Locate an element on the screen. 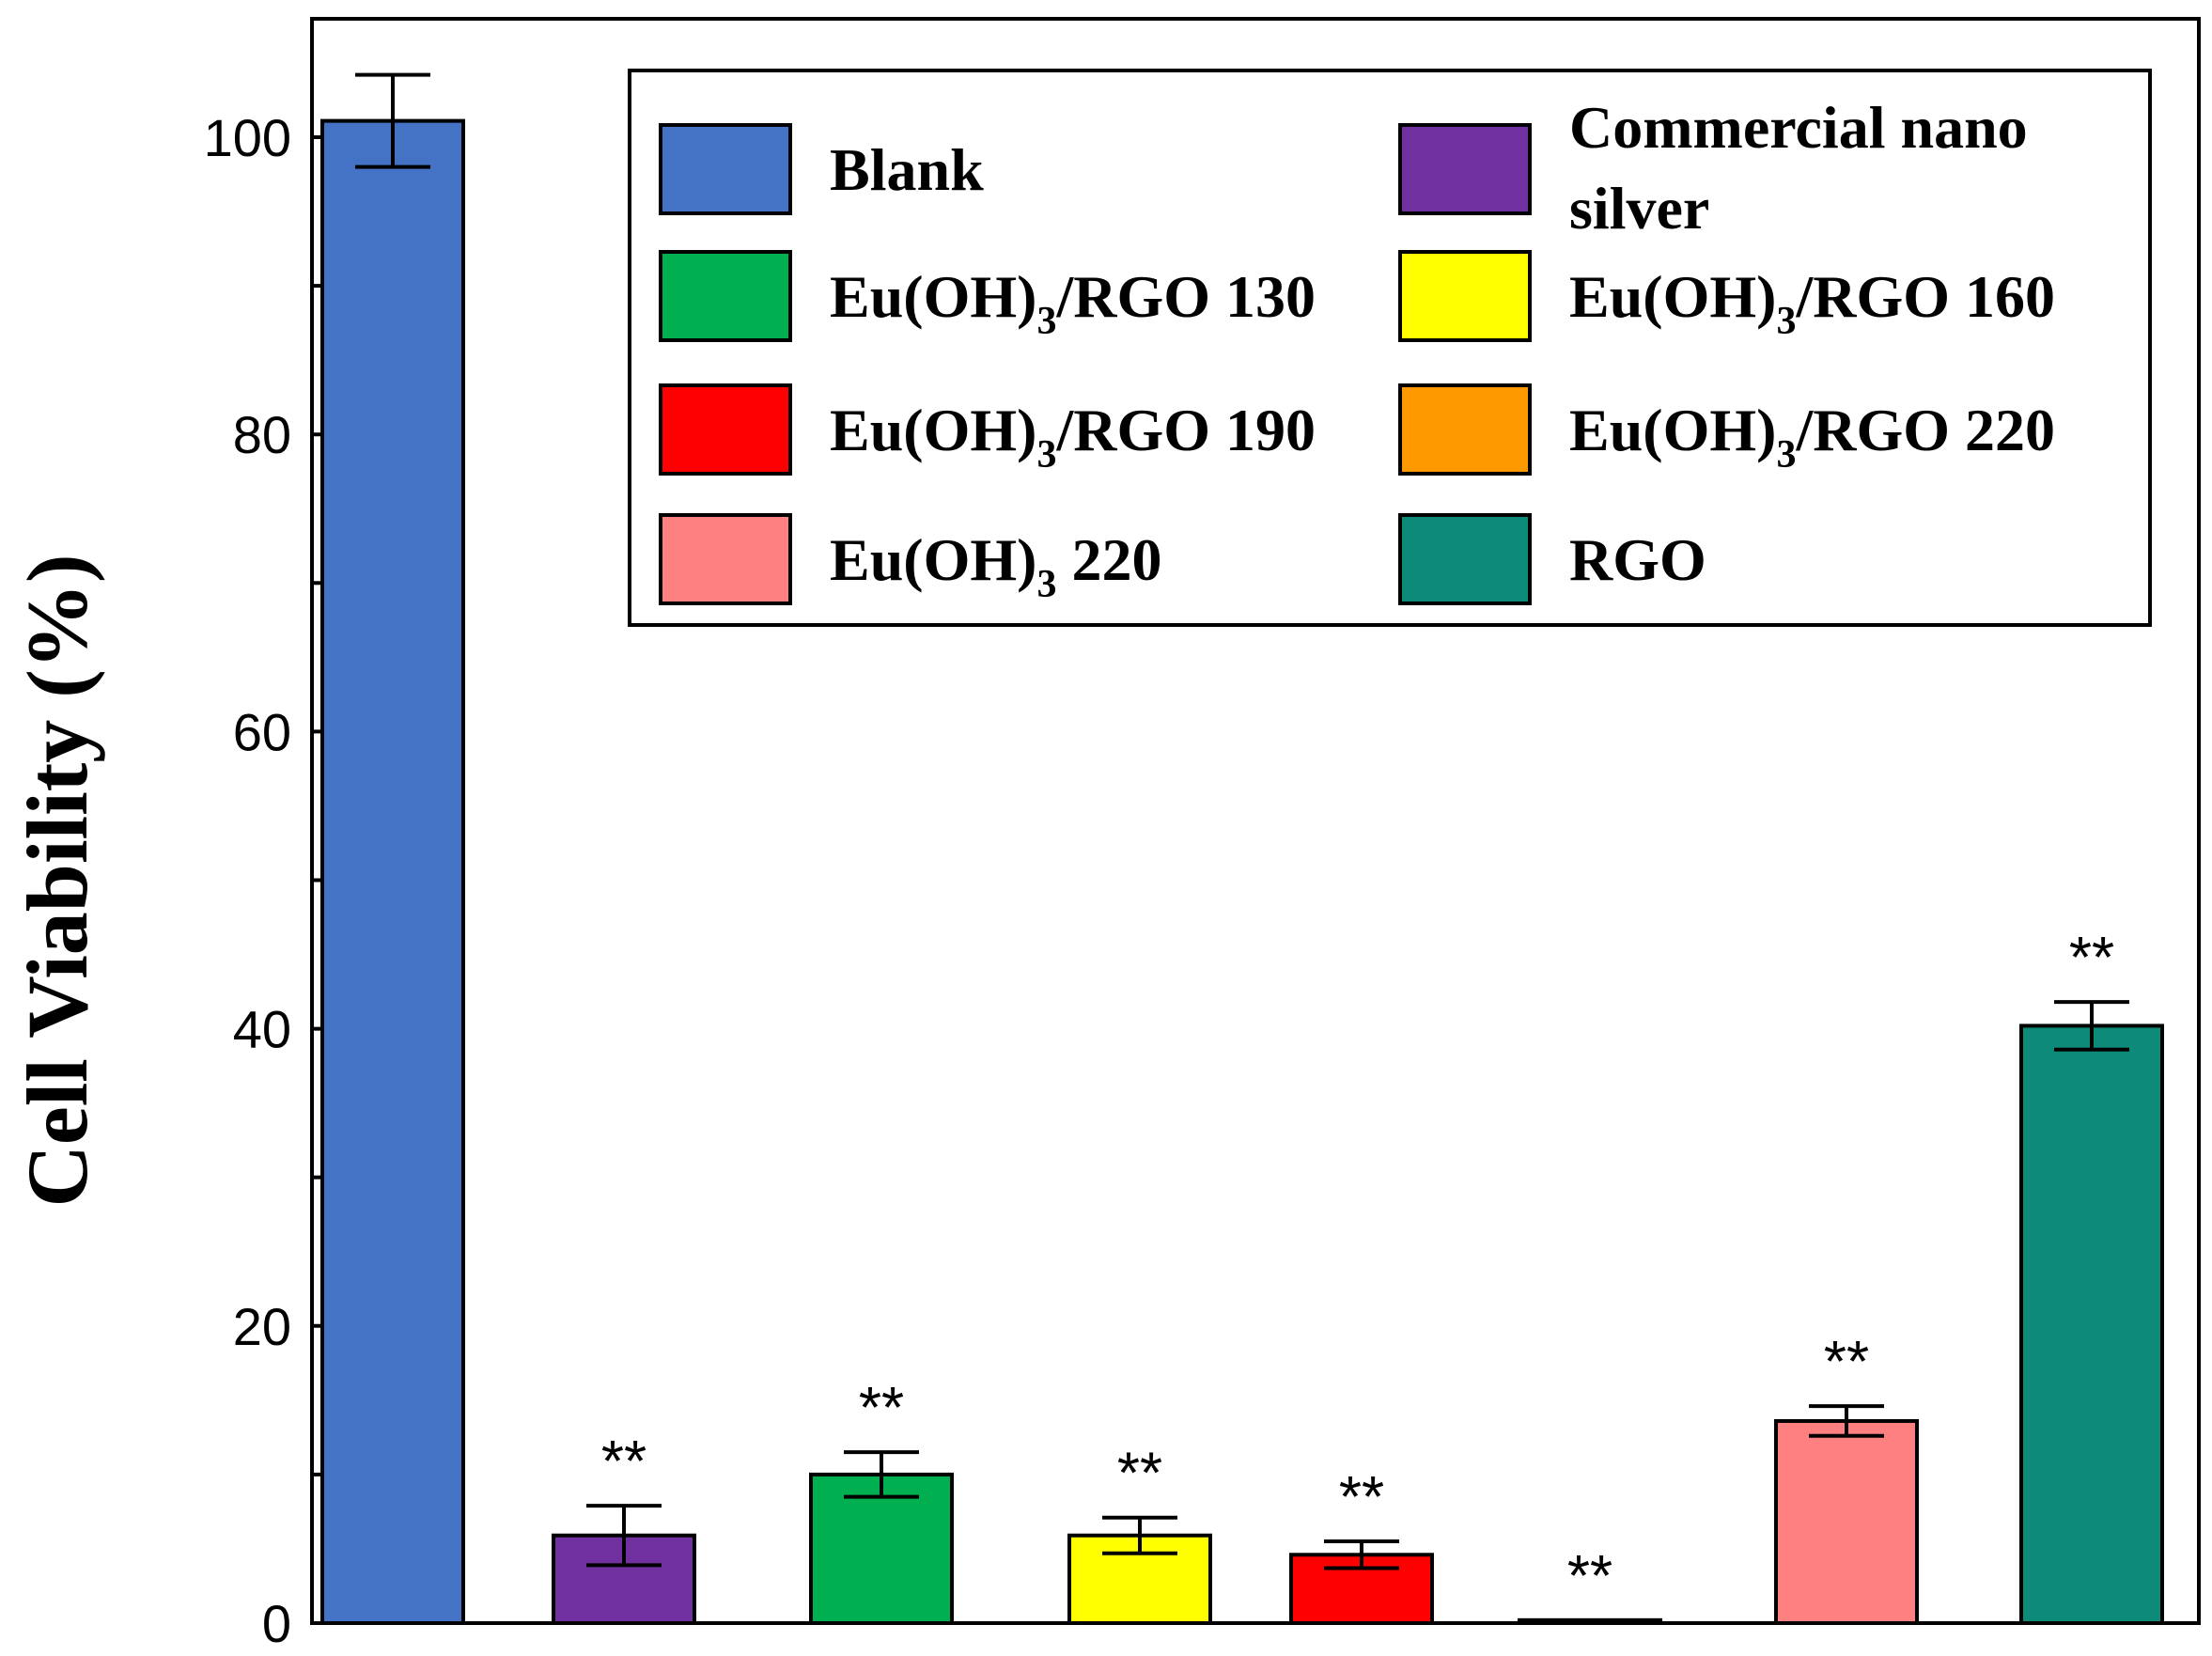  legend-label-4: Eu(OH)3/RGO 160 is located at coordinates (1812, 303).